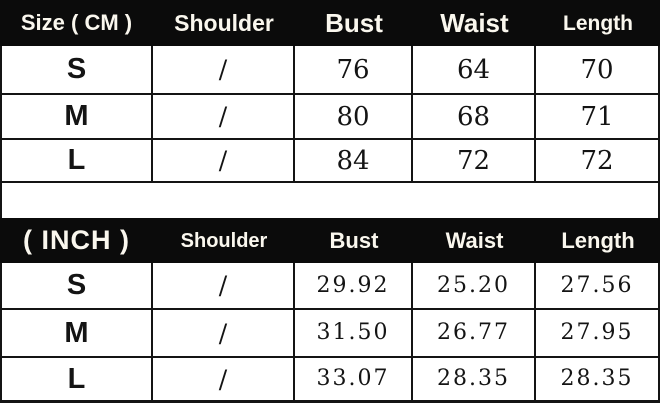 This screenshot has width=660, height=403. What do you see at coordinates (474, 23) in the screenshot?
I see `cm-header-waist: Waist` at bounding box center [474, 23].